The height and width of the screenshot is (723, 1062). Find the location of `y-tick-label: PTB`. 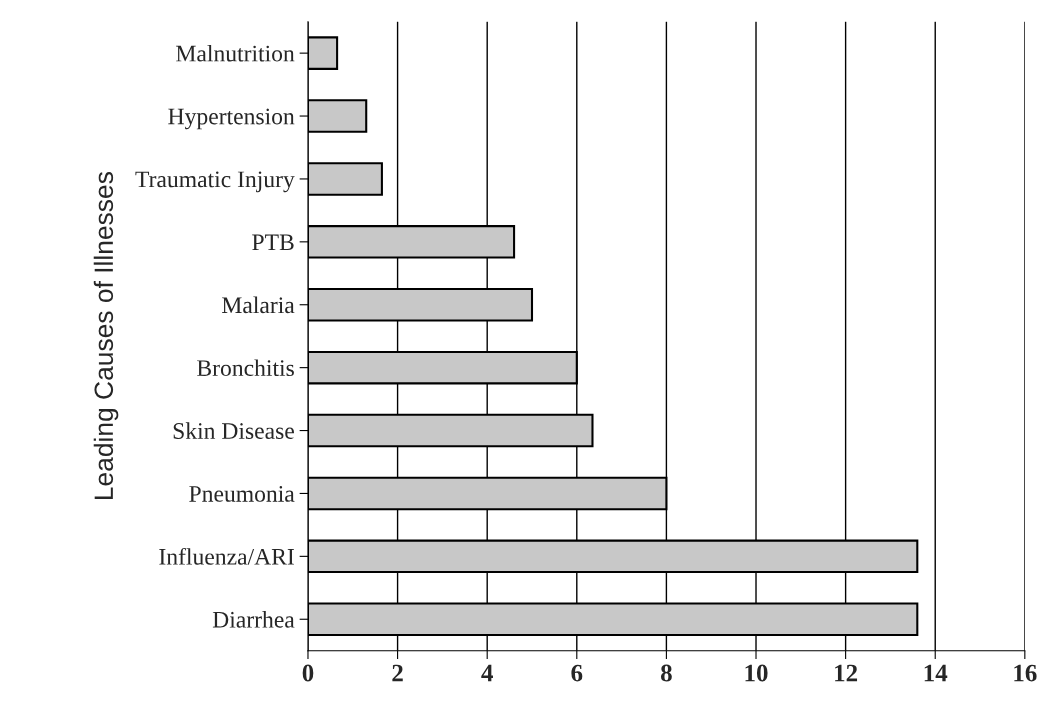

y-tick-label: PTB is located at coordinates (273, 242).